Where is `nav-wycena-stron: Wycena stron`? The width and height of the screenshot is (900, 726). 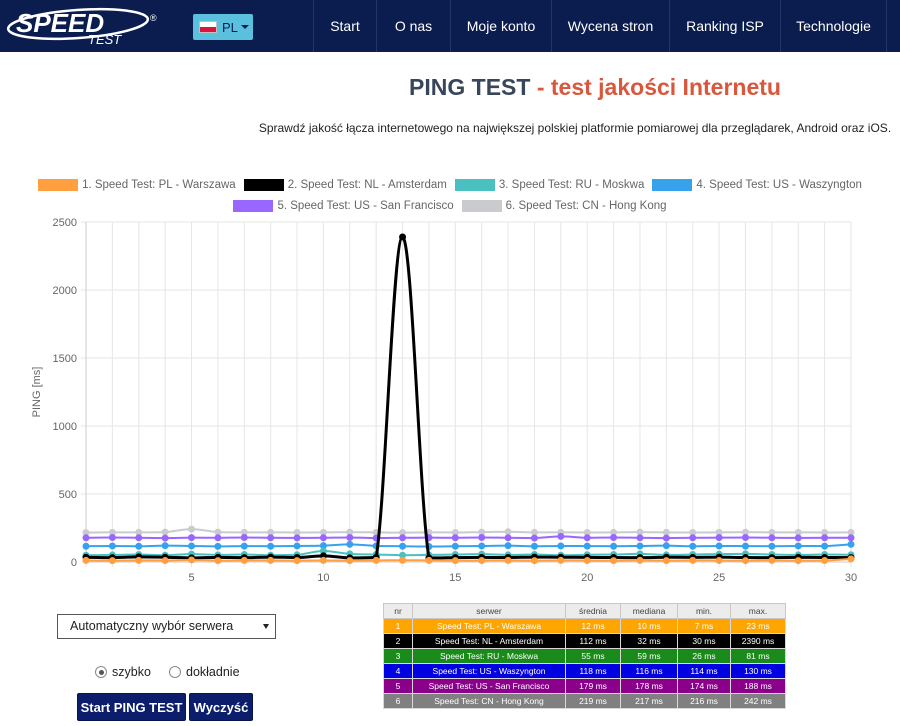 nav-wycena-stron: Wycena stron is located at coordinates (610, 26).